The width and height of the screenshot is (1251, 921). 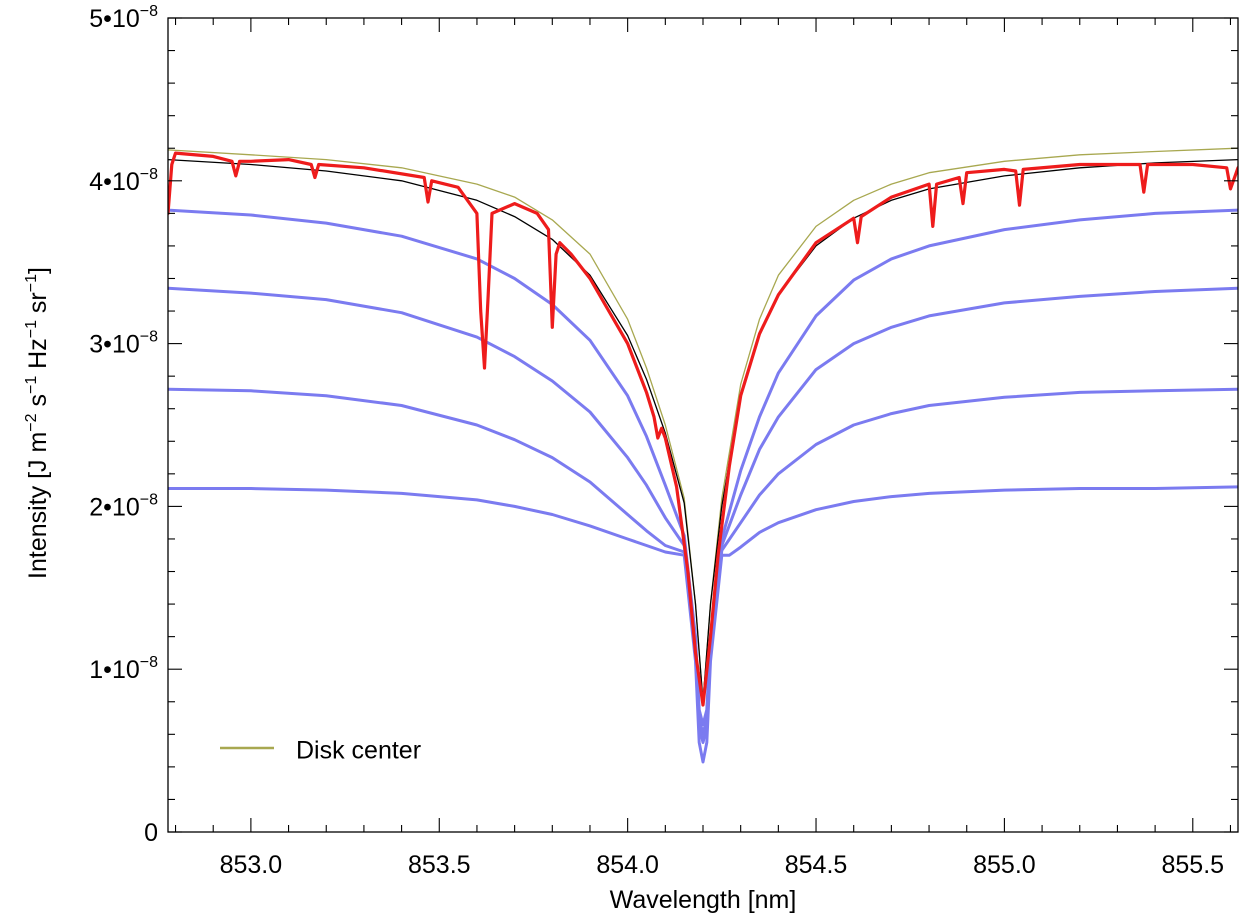 What do you see at coordinates (358, 751) in the screenshot?
I see `legend-label-disk-center: Disk center` at bounding box center [358, 751].